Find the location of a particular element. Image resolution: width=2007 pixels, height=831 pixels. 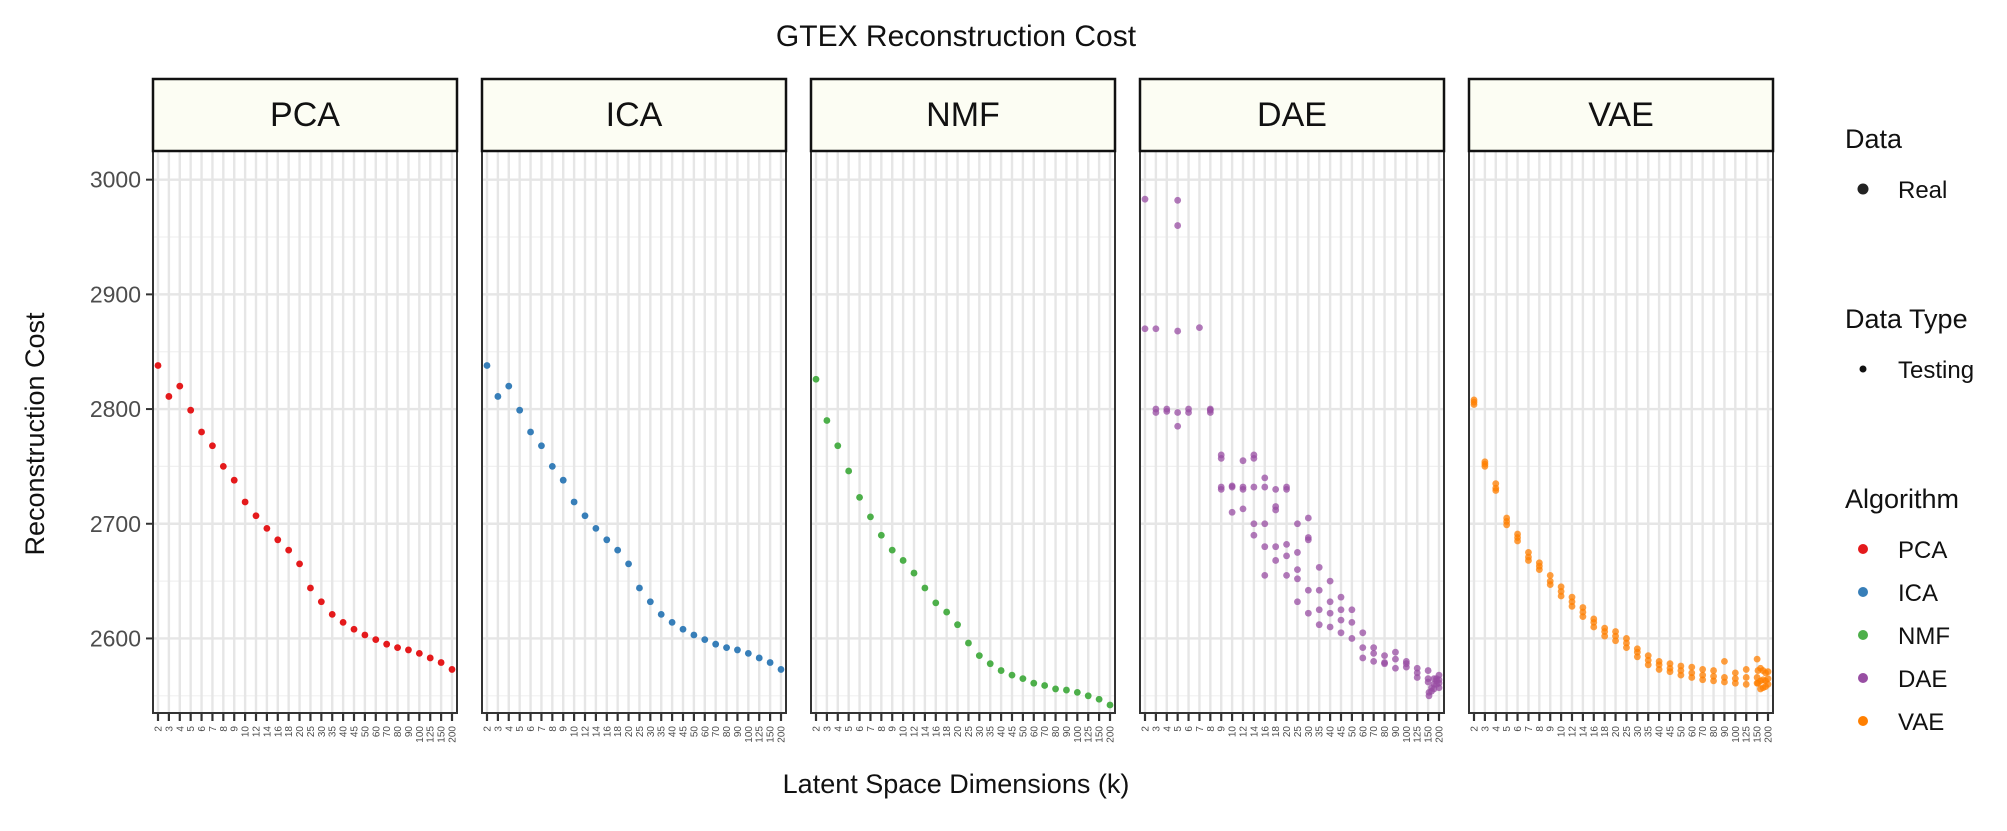

panel-background is located at coordinates (963, 432).